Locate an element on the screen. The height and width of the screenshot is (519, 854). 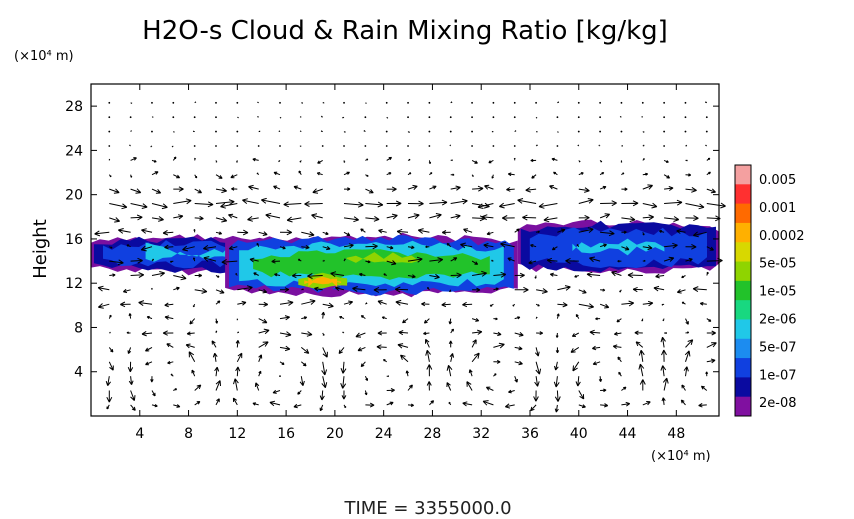
x-tick-label: 4 is located at coordinates (139, 434).